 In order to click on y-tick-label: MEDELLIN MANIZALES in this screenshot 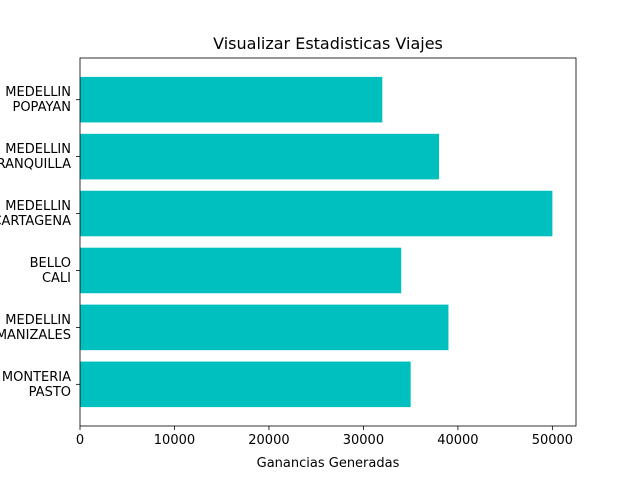, I will do `click(35, 328)`.